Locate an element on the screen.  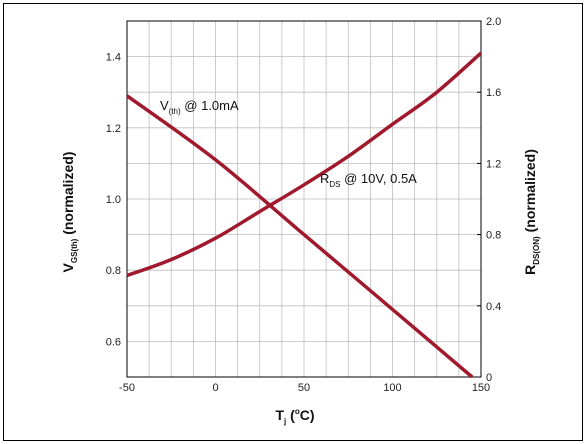
x-tick-label: 150 is located at coordinates (481, 388).